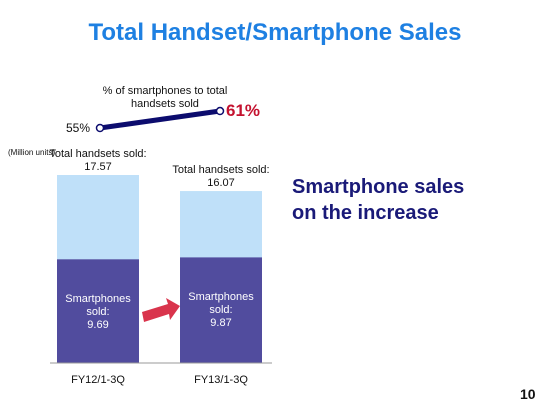 This screenshot has height=413, width=550. What do you see at coordinates (378, 200) in the screenshot?
I see `headline: Smartphone sales on the increase` at bounding box center [378, 200].